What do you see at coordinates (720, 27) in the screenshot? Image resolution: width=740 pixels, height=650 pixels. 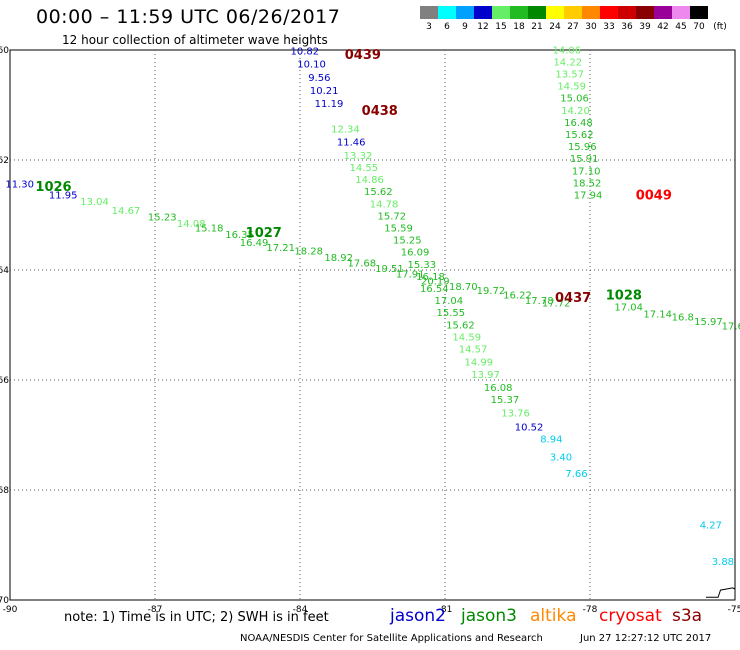 I see `color-scale-unit: (ft)` at bounding box center [720, 27].